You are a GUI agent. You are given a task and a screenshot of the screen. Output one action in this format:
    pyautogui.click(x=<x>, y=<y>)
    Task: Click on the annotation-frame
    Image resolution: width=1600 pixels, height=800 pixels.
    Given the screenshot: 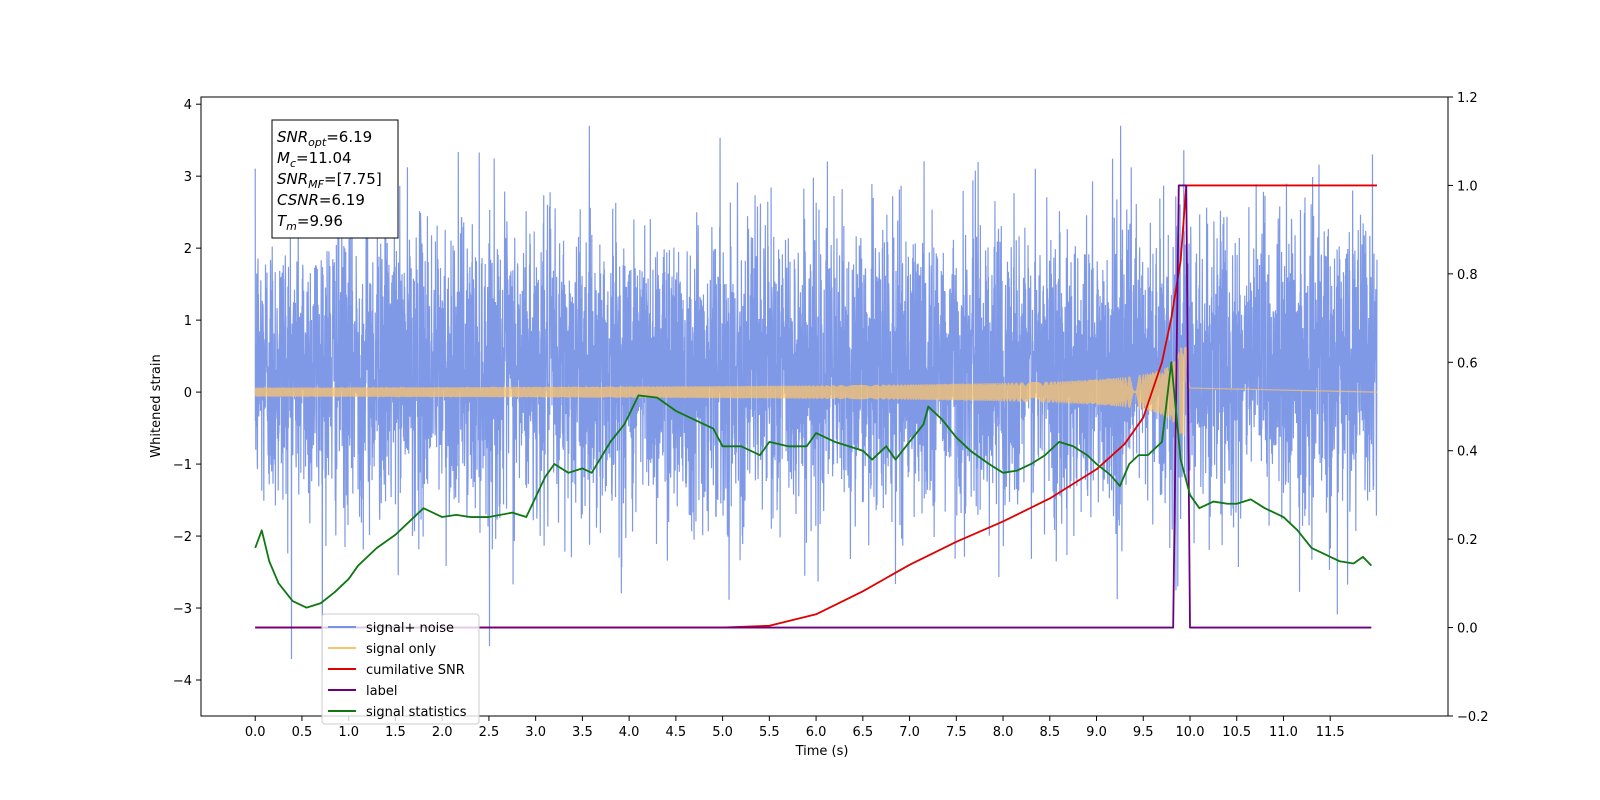 What is the action you would take?
    pyautogui.click(x=335, y=179)
    